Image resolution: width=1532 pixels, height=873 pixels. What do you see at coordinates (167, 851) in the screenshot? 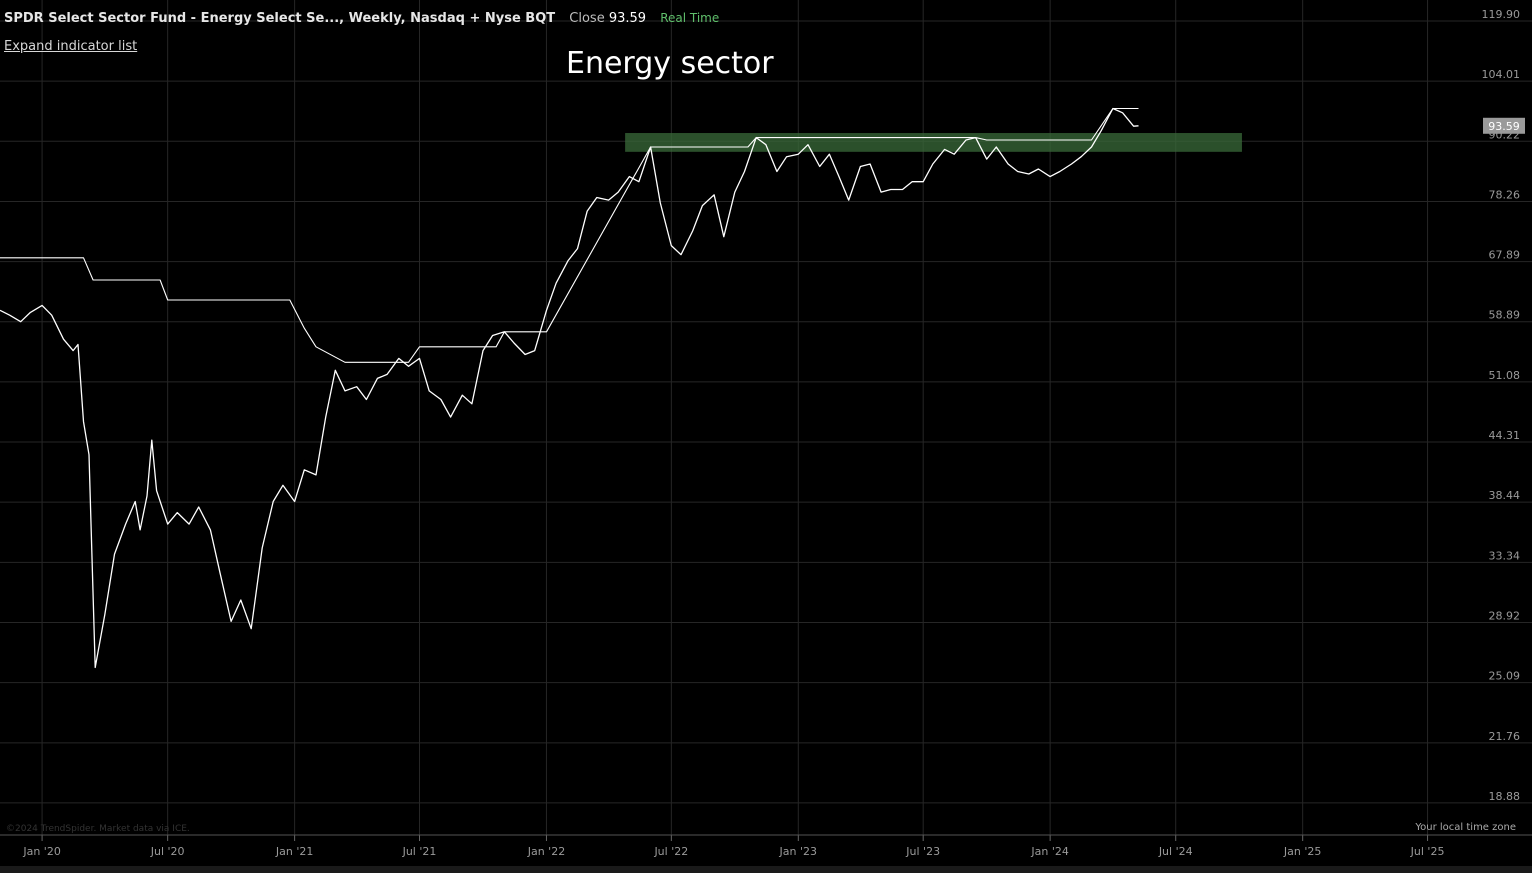
I see `x-tick-label: Jul '20` at bounding box center [167, 851].